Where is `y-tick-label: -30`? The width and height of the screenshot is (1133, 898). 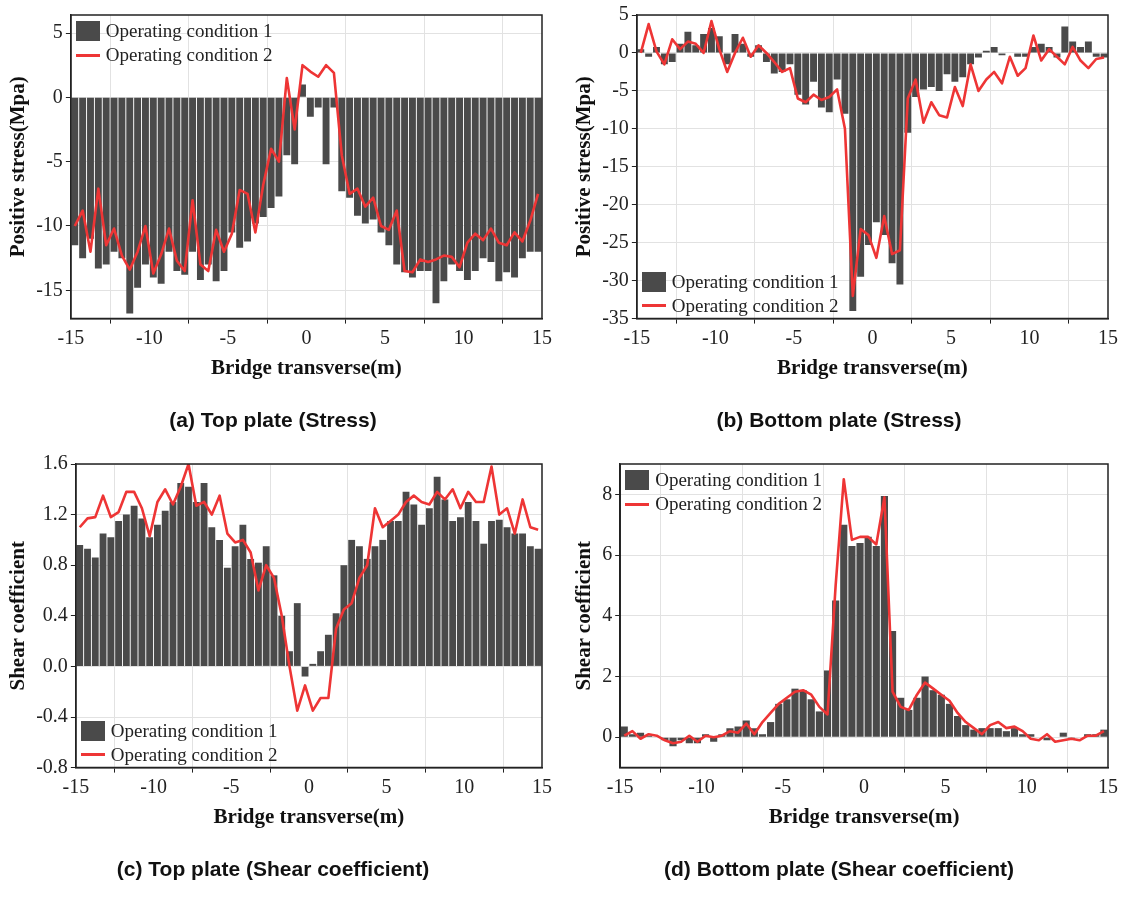
y-tick-label: -30 is located at coordinates (615, 278).